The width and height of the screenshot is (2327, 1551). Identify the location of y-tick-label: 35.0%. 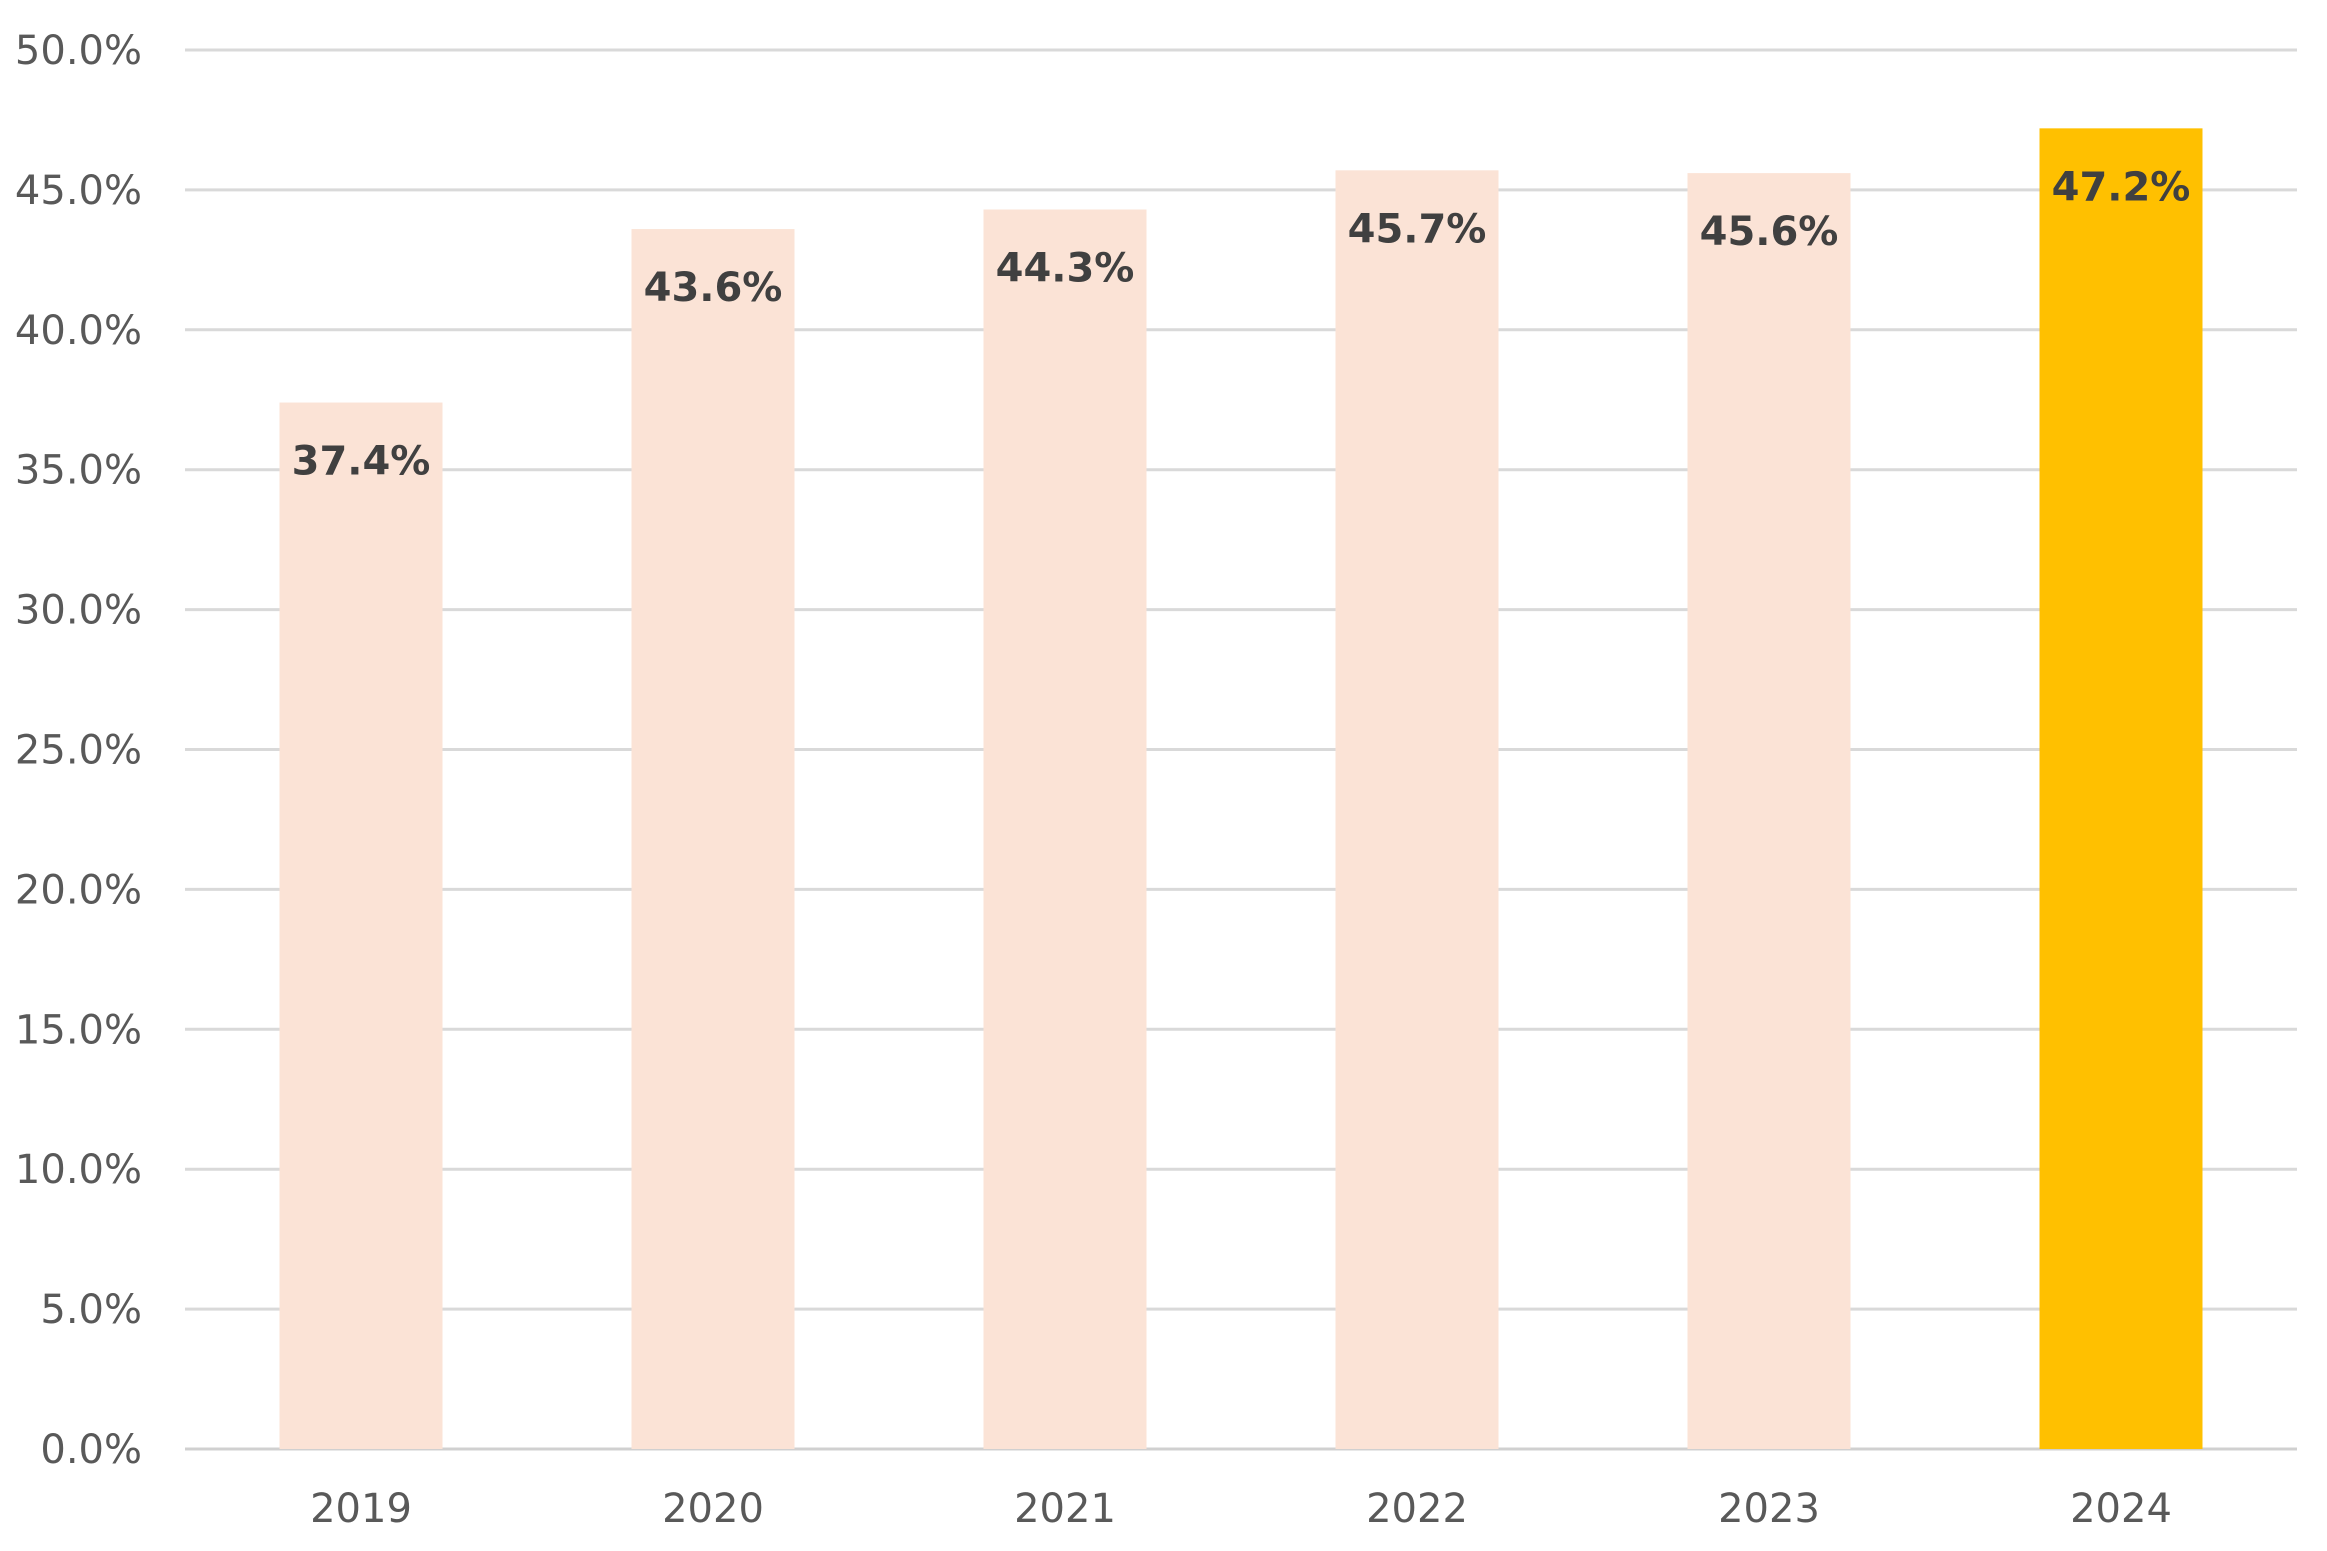
(78, 471).